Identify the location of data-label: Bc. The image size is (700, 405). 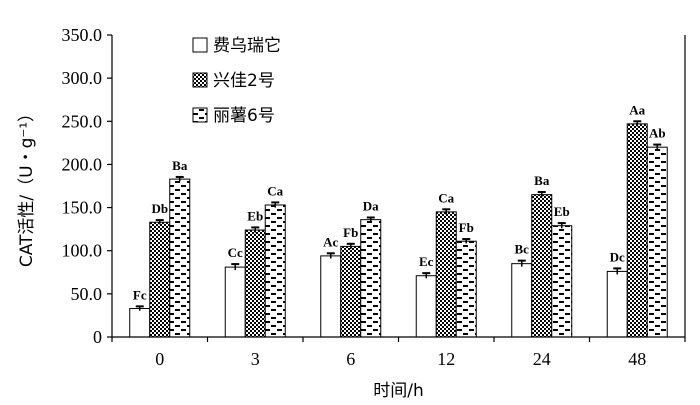
(522, 249).